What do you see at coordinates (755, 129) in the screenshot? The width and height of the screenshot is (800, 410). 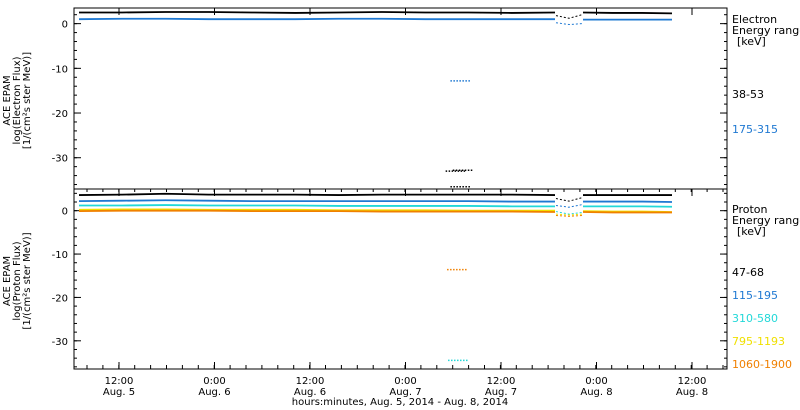 I see `legend-entry: 175-315` at bounding box center [755, 129].